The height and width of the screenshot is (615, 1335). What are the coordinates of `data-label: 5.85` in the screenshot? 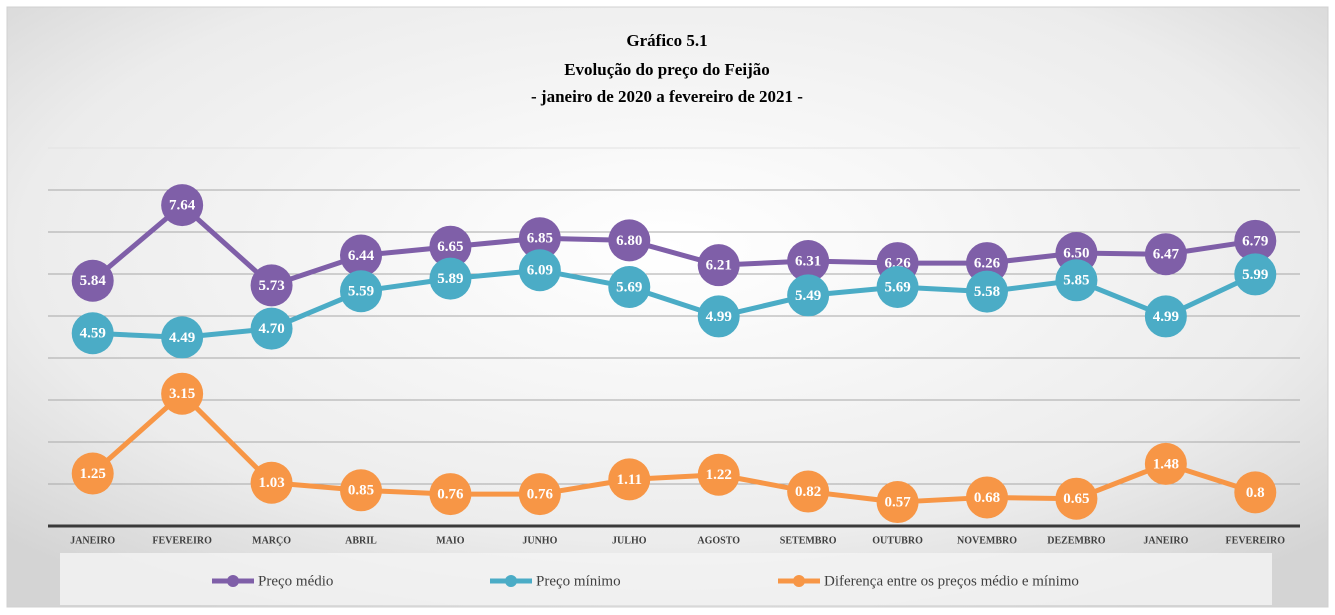 It's located at (1076, 281).